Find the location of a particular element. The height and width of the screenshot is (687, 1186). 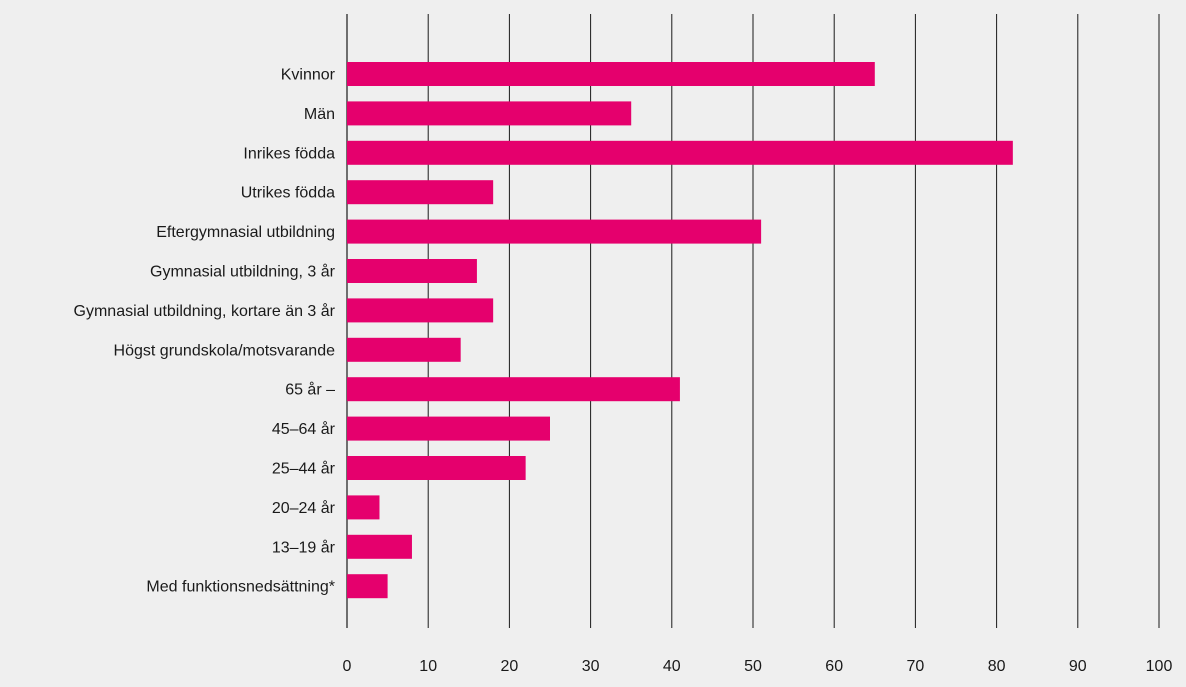

category-label: Högst grundskola/motsvarande is located at coordinates (225, 350).